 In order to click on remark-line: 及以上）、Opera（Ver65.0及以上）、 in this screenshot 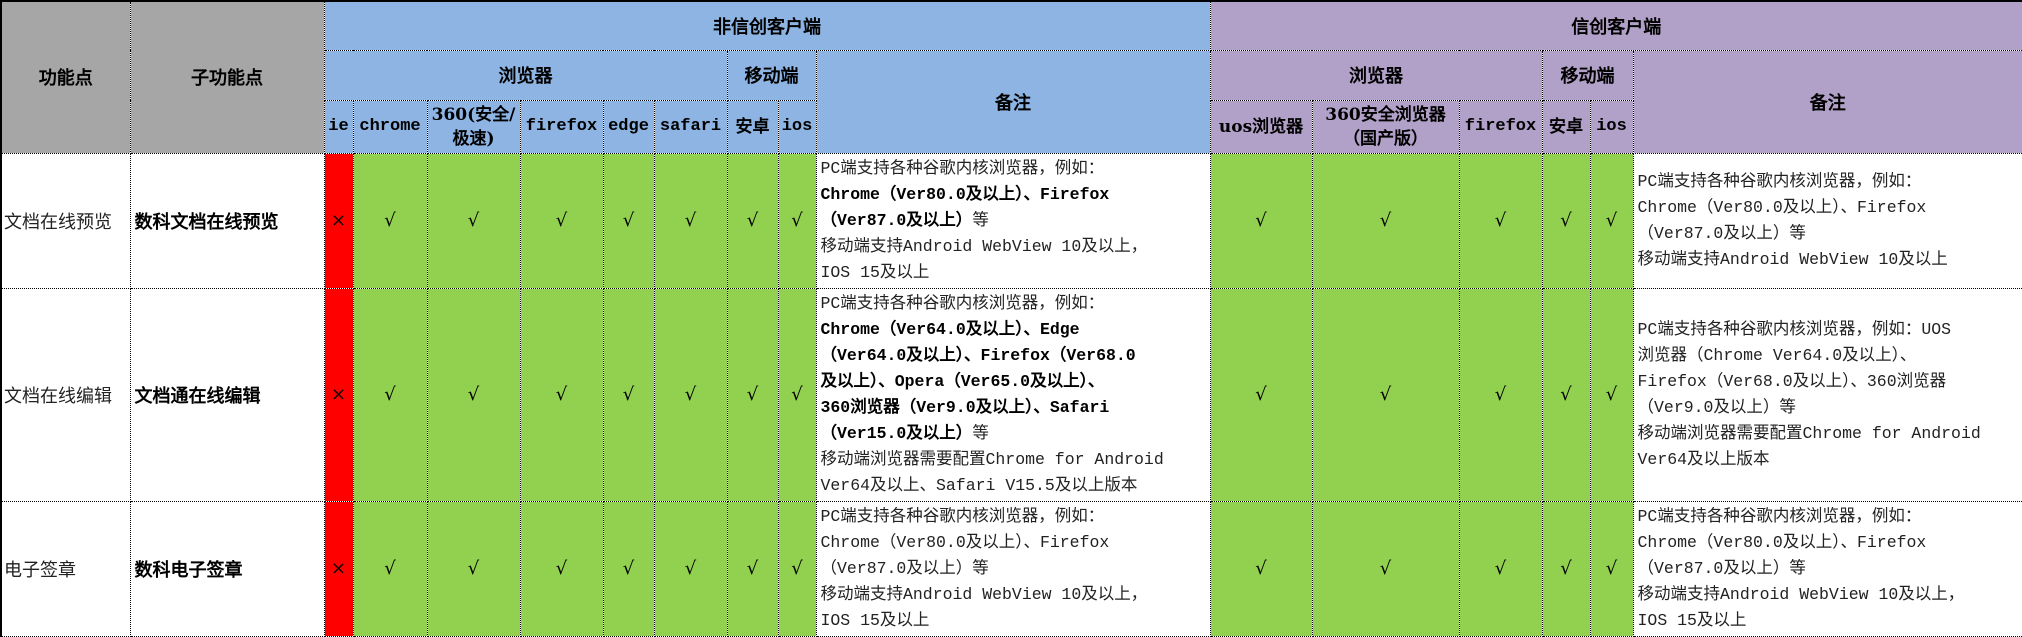, I will do `click(1013, 382)`.